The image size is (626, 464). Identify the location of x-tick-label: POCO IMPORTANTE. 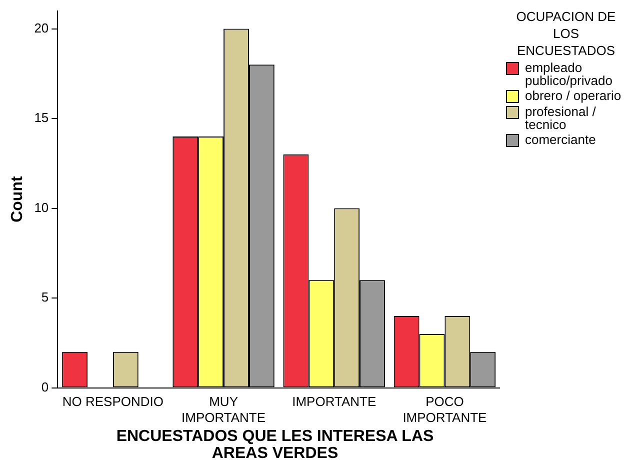
(445, 409).